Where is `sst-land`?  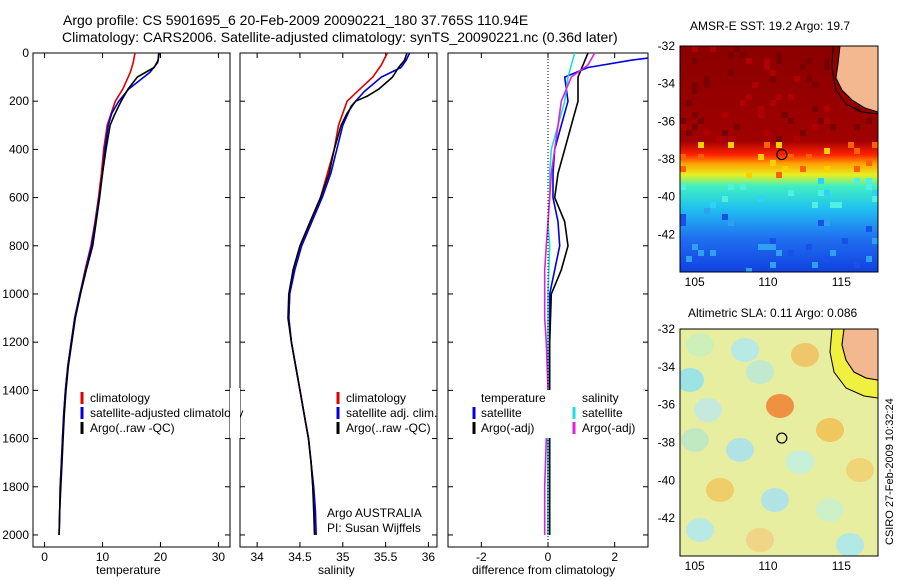 sst-land is located at coordinates (856, 79).